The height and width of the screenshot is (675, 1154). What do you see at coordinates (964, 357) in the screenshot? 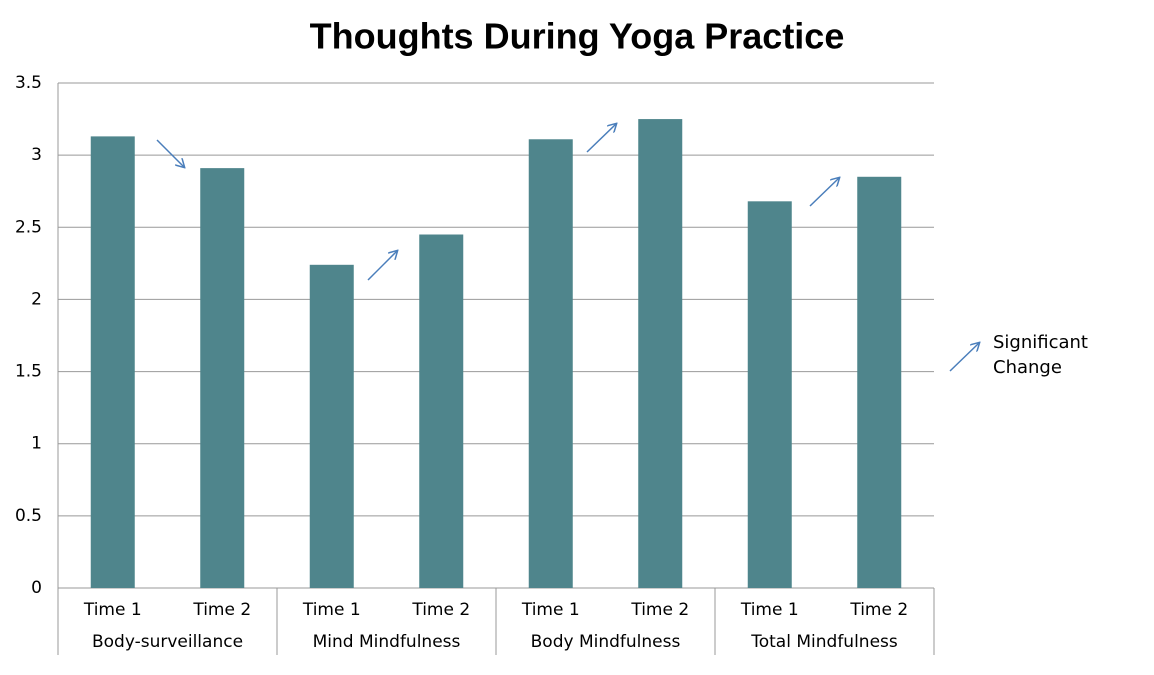
I see `legend-arrow` at bounding box center [964, 357].